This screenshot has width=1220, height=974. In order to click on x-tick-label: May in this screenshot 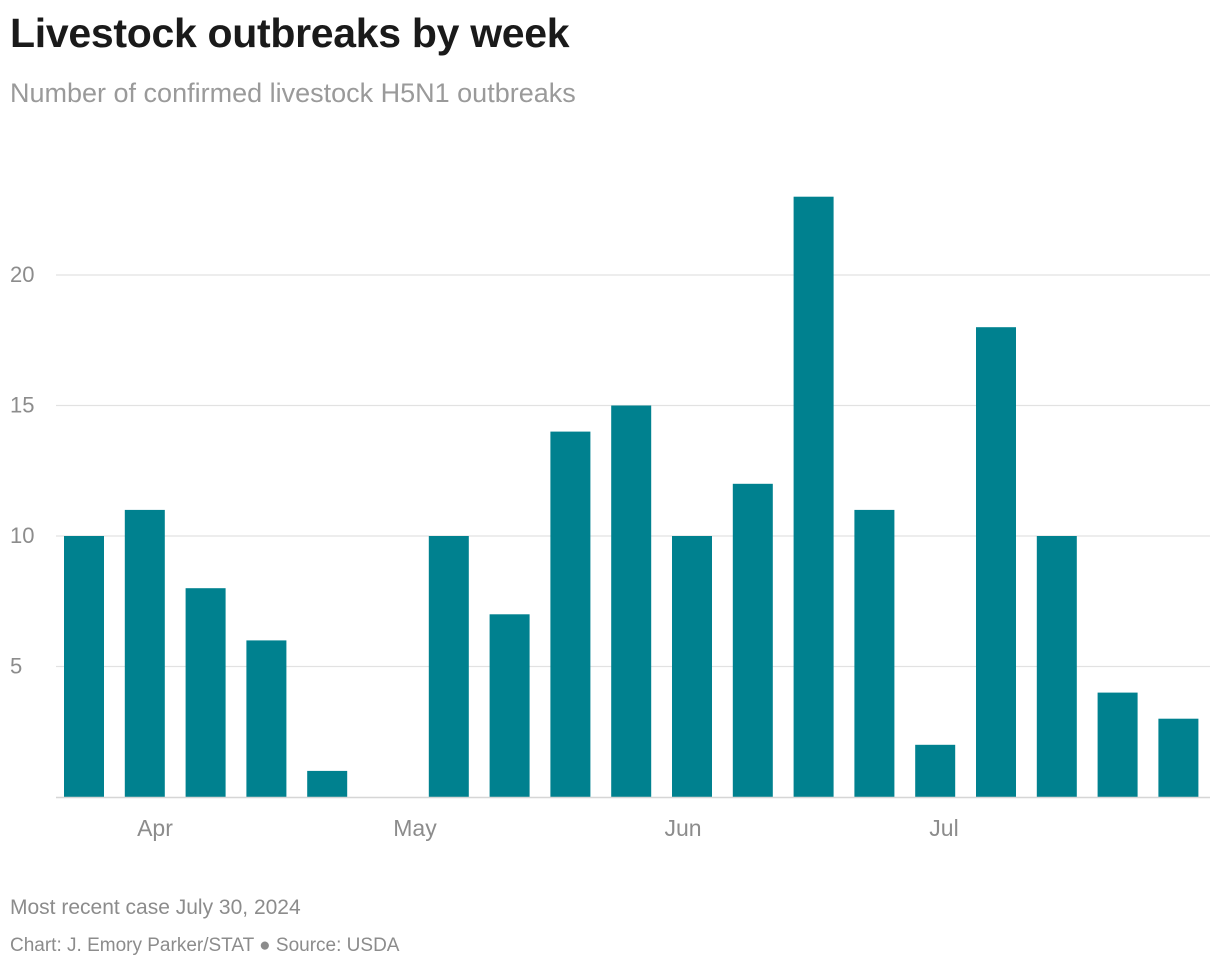, I will do `click(415, 828)`.